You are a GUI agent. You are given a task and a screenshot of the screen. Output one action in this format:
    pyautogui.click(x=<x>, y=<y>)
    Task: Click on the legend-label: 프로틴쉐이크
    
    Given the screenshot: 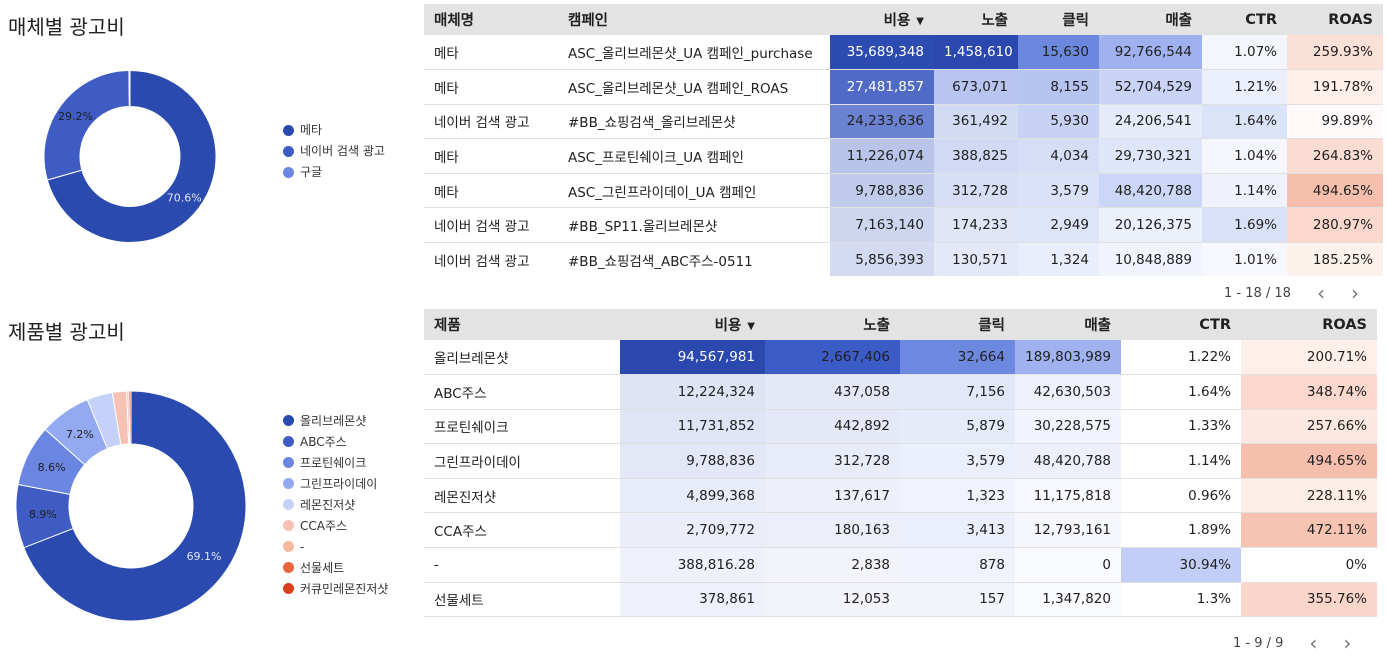 What is the action you would take?
    pyautogui.click(x=333, y=463)
    